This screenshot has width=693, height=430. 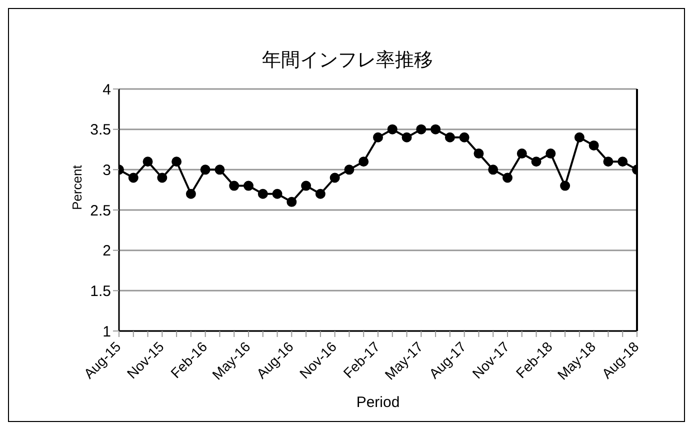 I want to click on x-axis-title: Period, so click(x=378, y=402).